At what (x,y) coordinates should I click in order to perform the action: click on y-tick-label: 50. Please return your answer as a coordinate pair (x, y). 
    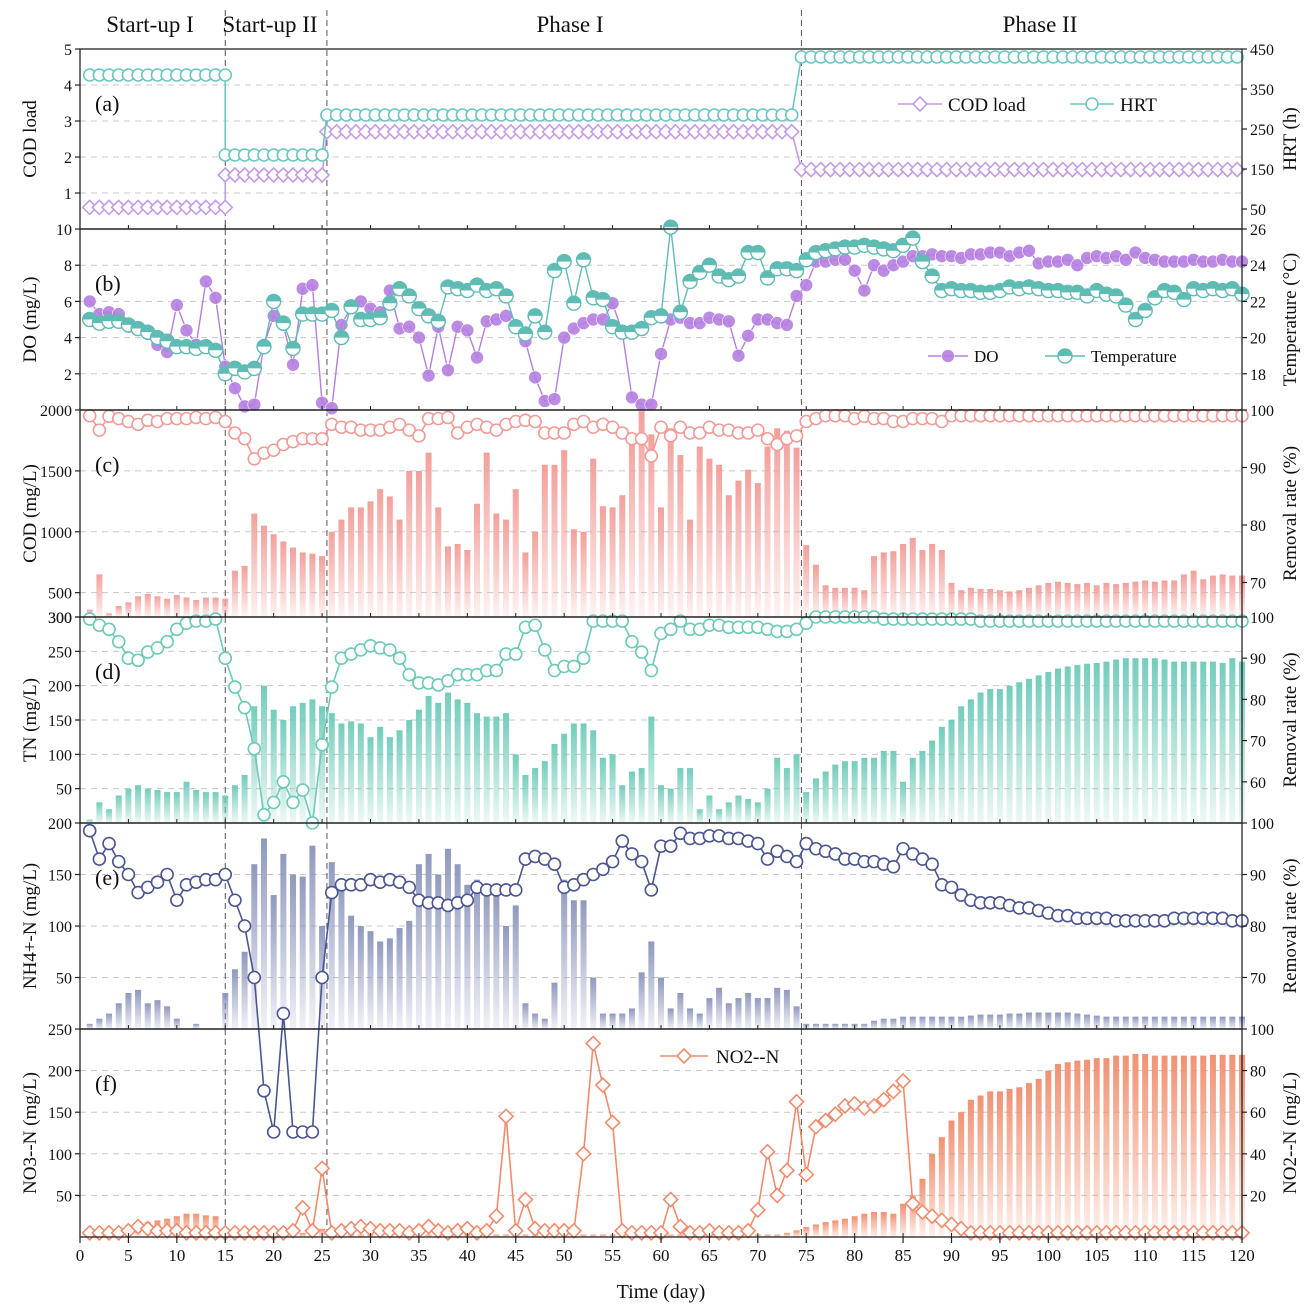
    Looking at the image, I should click on (64, 1196).